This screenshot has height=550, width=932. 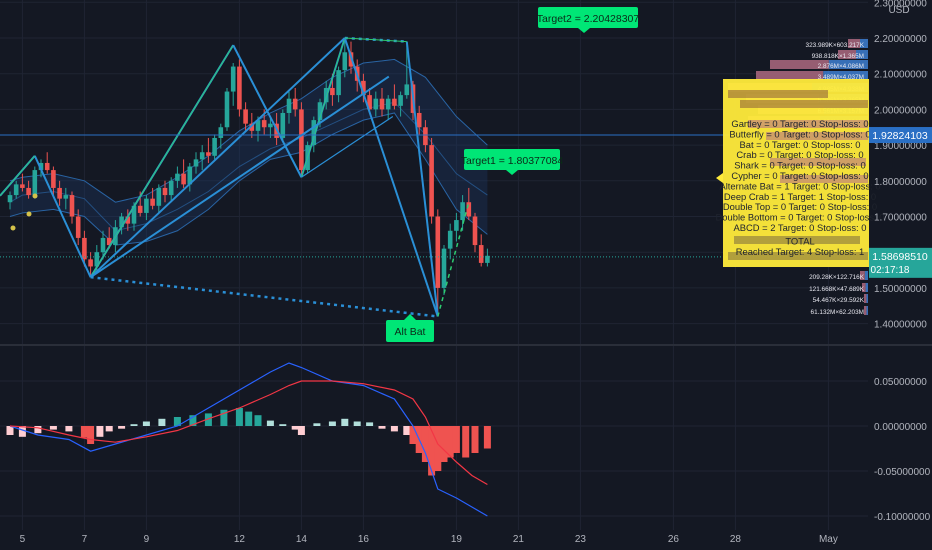 What do you see at coordinates (23, 539) in the screenshot?
I see `date-tick-label: 5` at bounding box center [23, 539].